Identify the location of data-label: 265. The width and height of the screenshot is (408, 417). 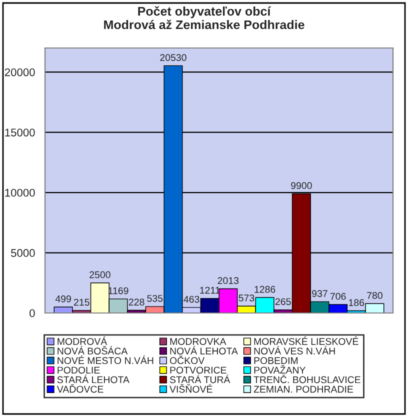
(283, 302).